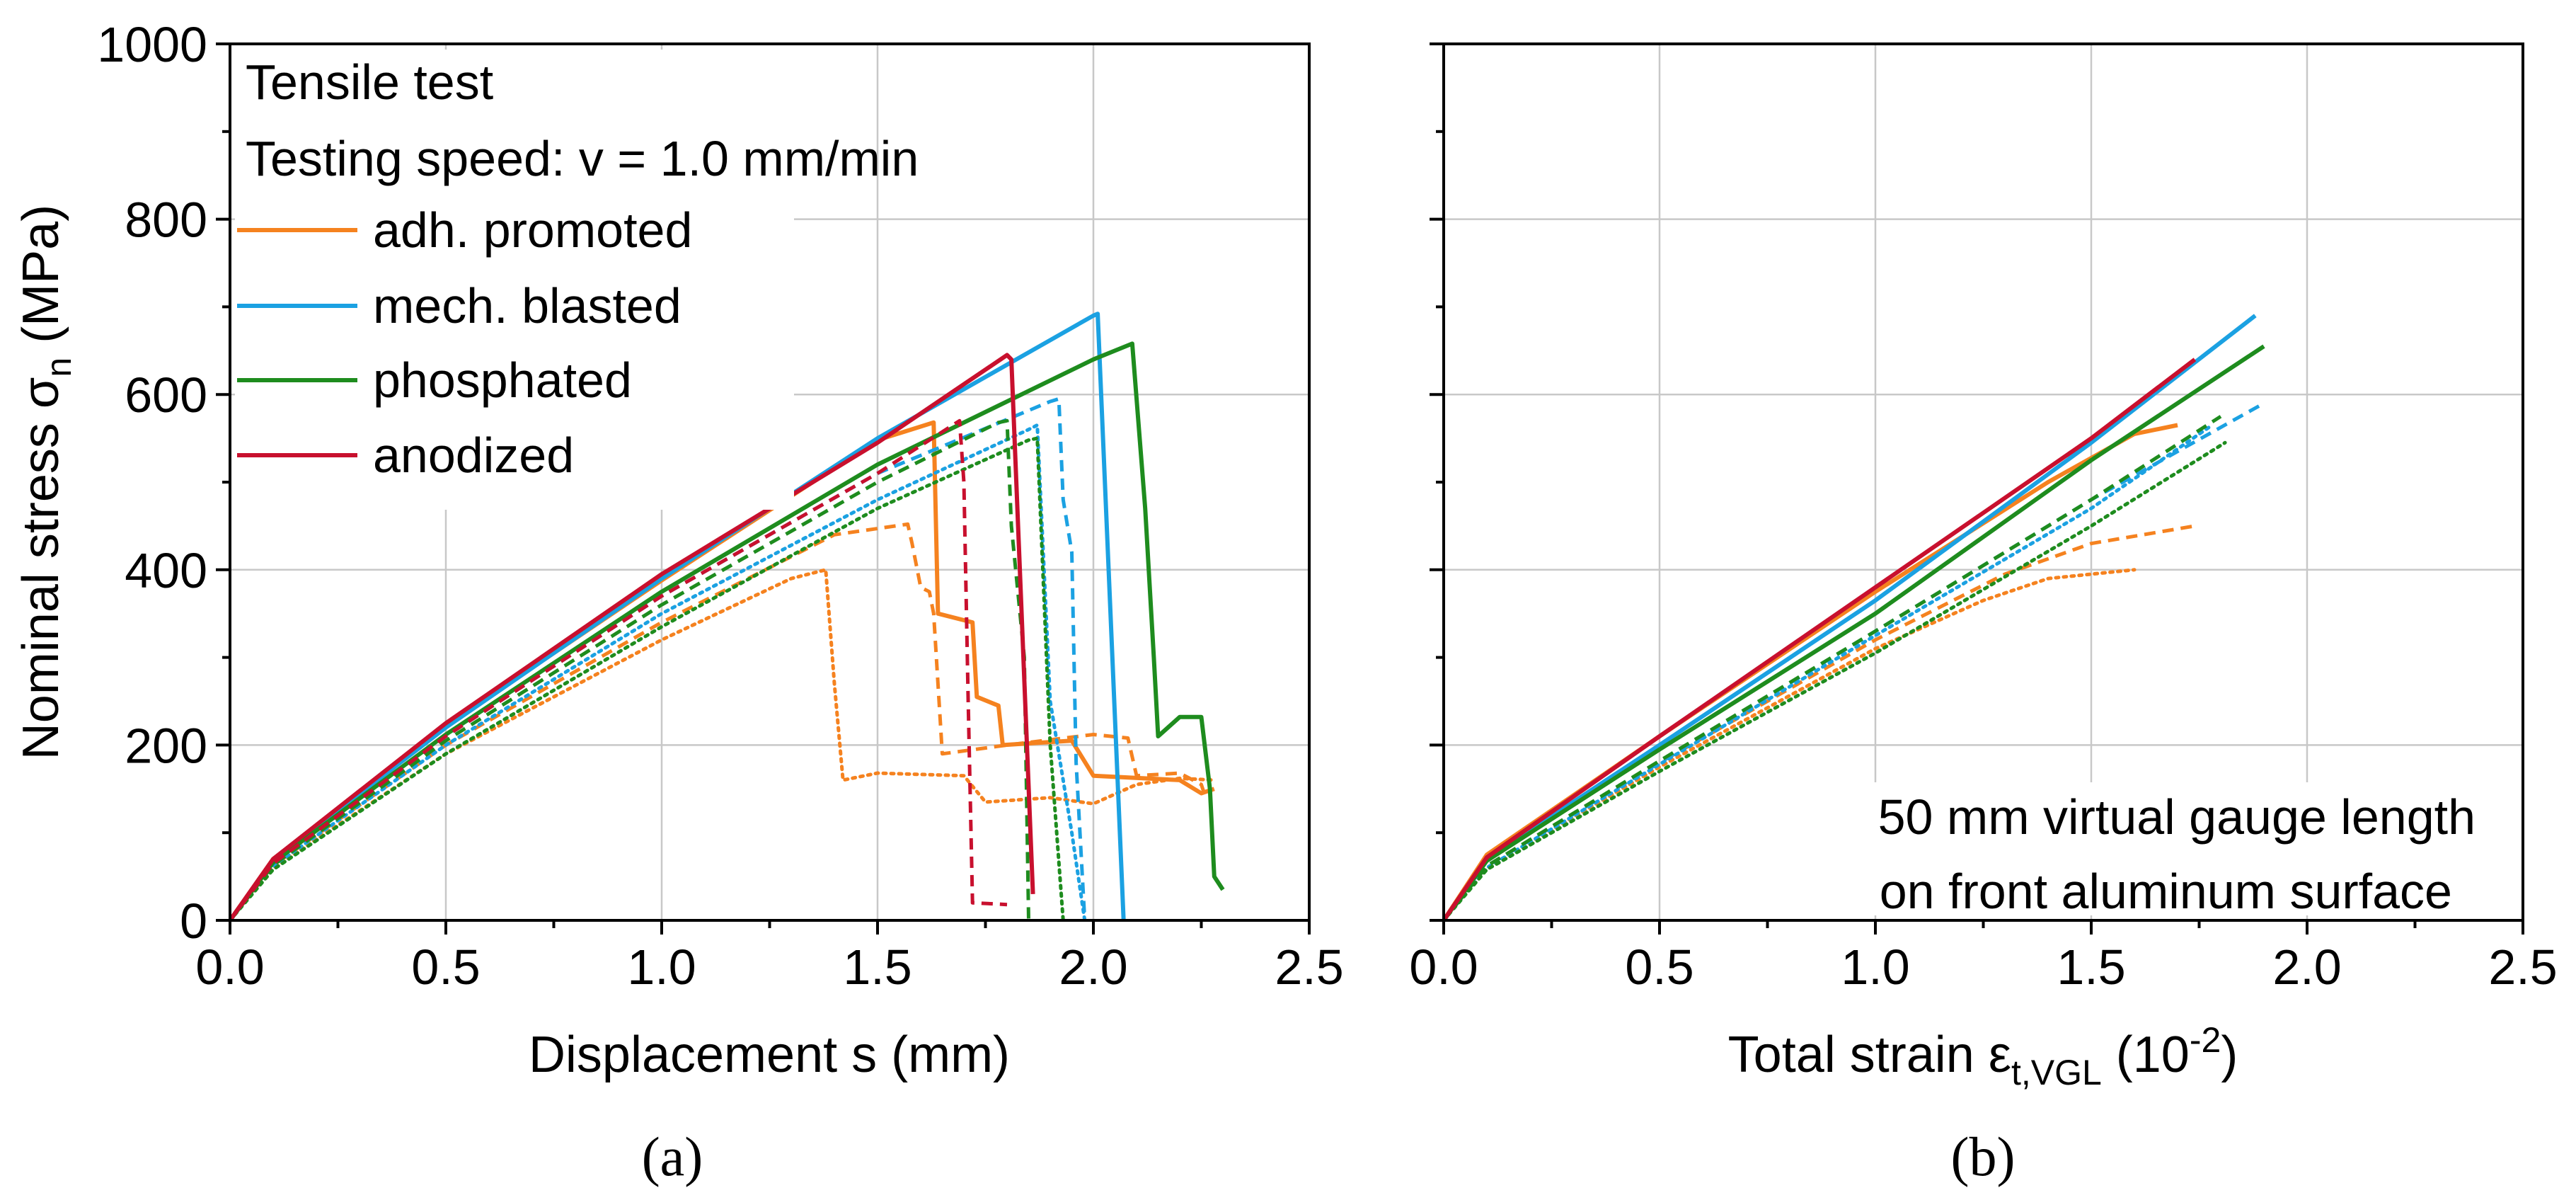  What do you see at coordinates (166, 395) in the screenshot?
I see `panel-a-ytick-label: 600` at bounding box center [166, 395].